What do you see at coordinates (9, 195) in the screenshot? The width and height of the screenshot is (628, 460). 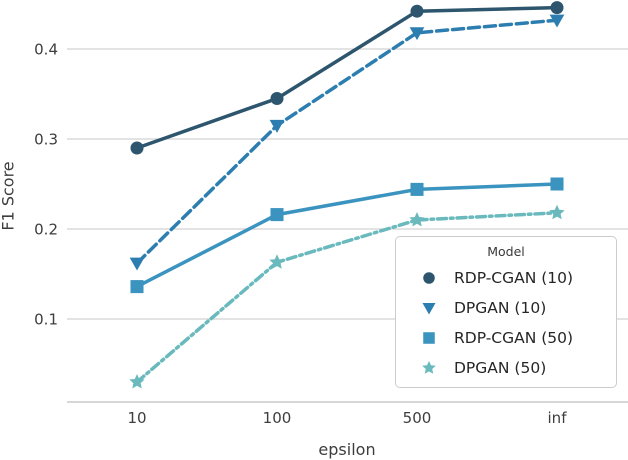 I see `y-axis-label: F1 Score` at bounding box center [9, 195].